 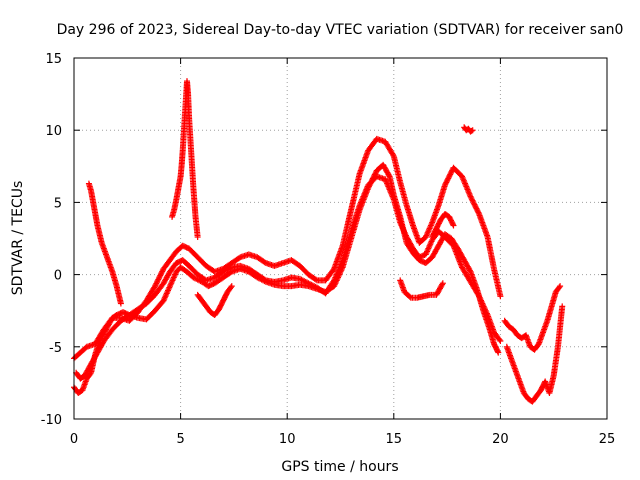 I want to click on y-tick-label: 0, so click(x=58, y=276).